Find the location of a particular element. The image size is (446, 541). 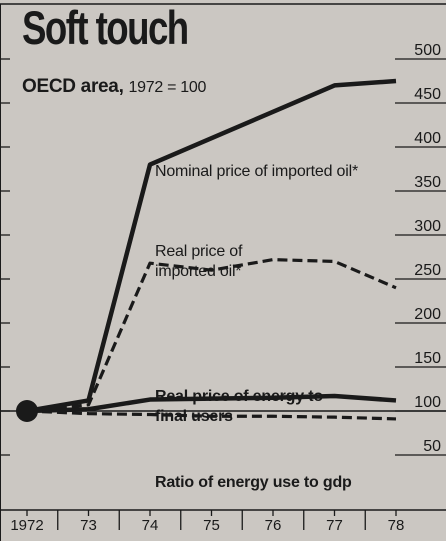

ytick-label: 50 is located at coordinates (432, 446).